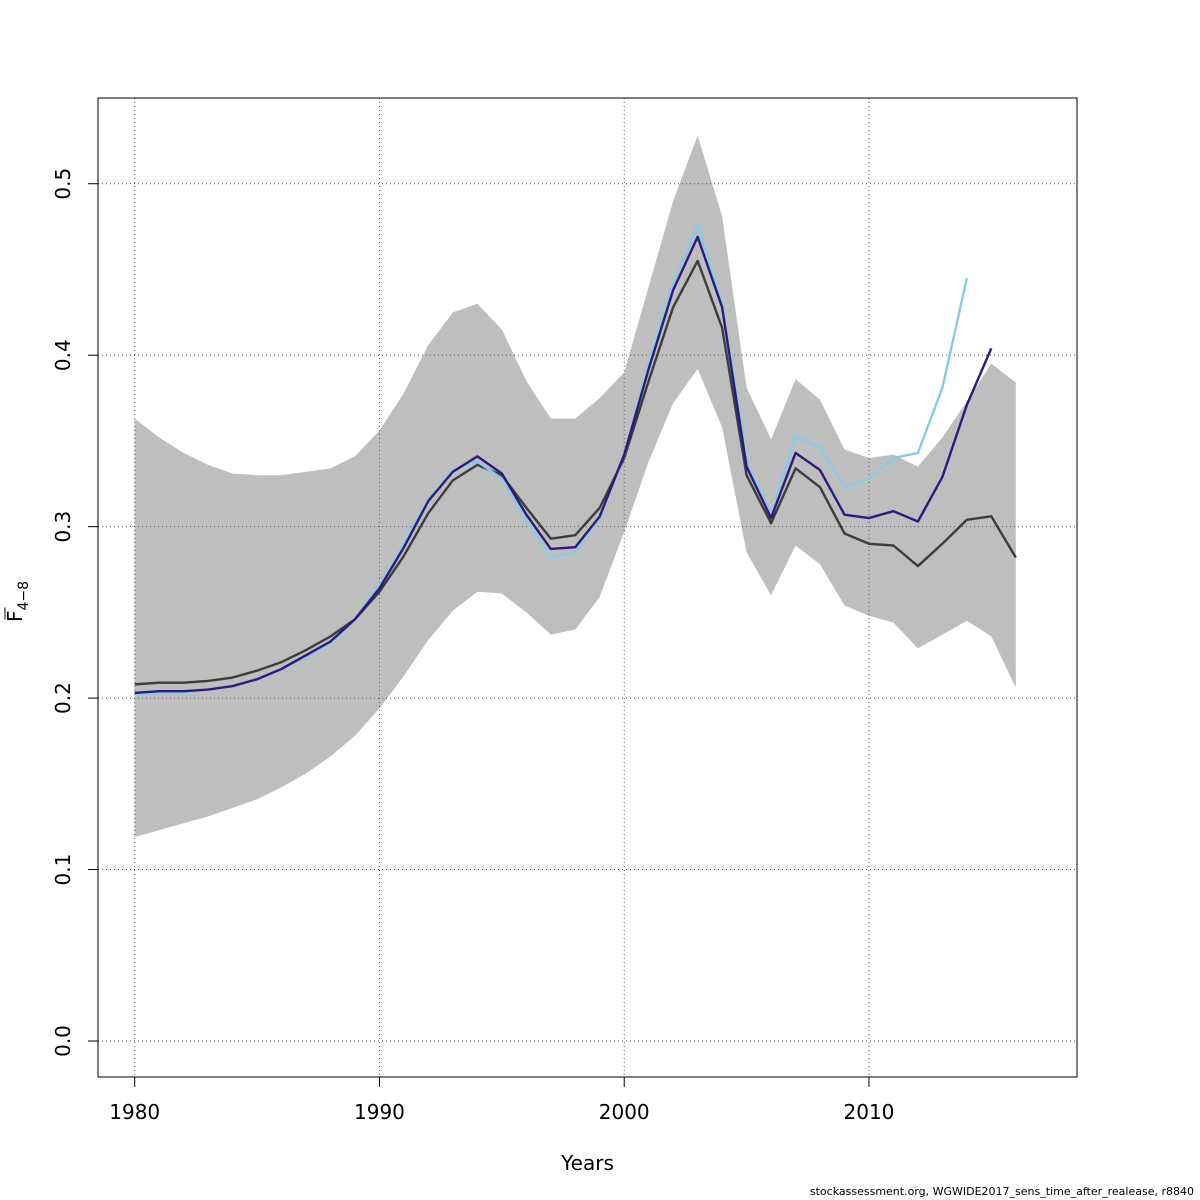 This screenshot has width=1200, height=1200. Describe the element at coordinates (15, 617) in the screenshot. I see `y-axis-title-main: F` at that location.